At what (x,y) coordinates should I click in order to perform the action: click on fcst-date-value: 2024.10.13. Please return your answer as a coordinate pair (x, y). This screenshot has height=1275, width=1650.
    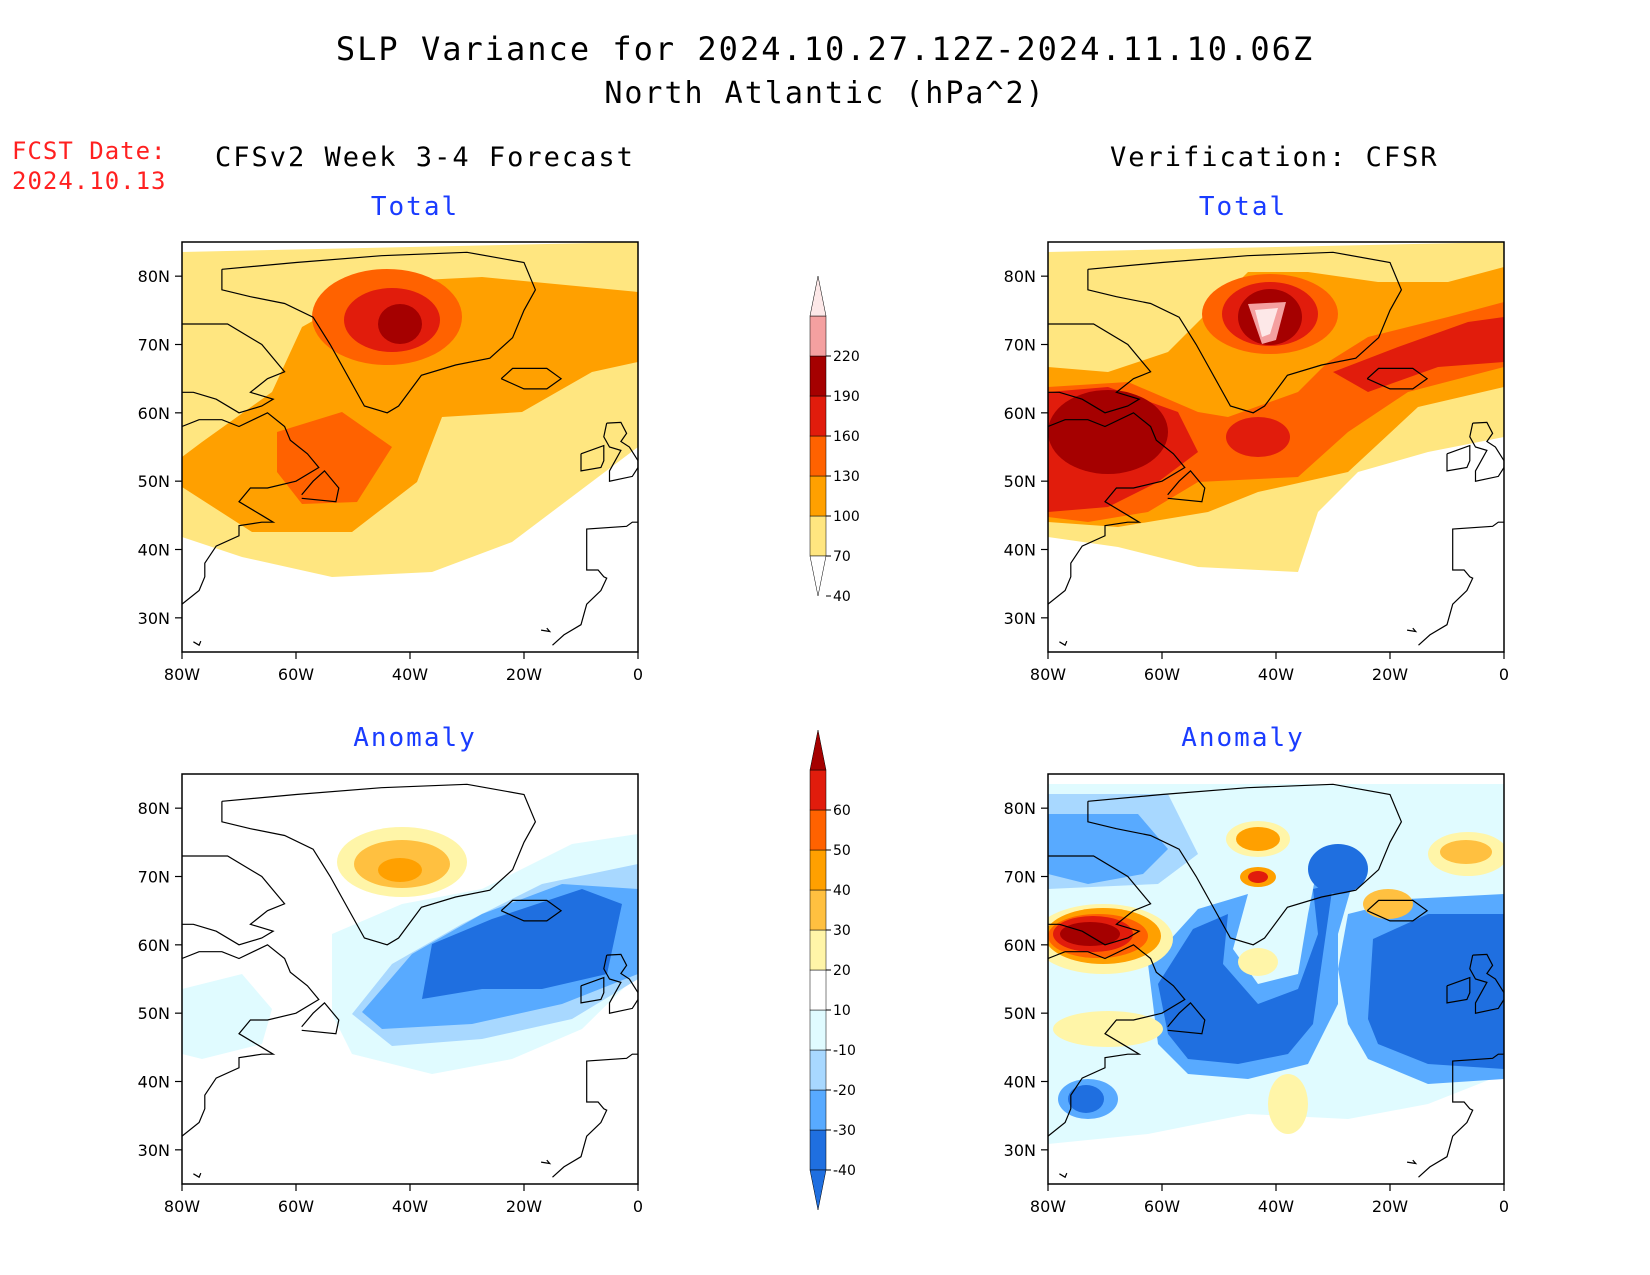
    Looking at the image, I should click on (89, 181).